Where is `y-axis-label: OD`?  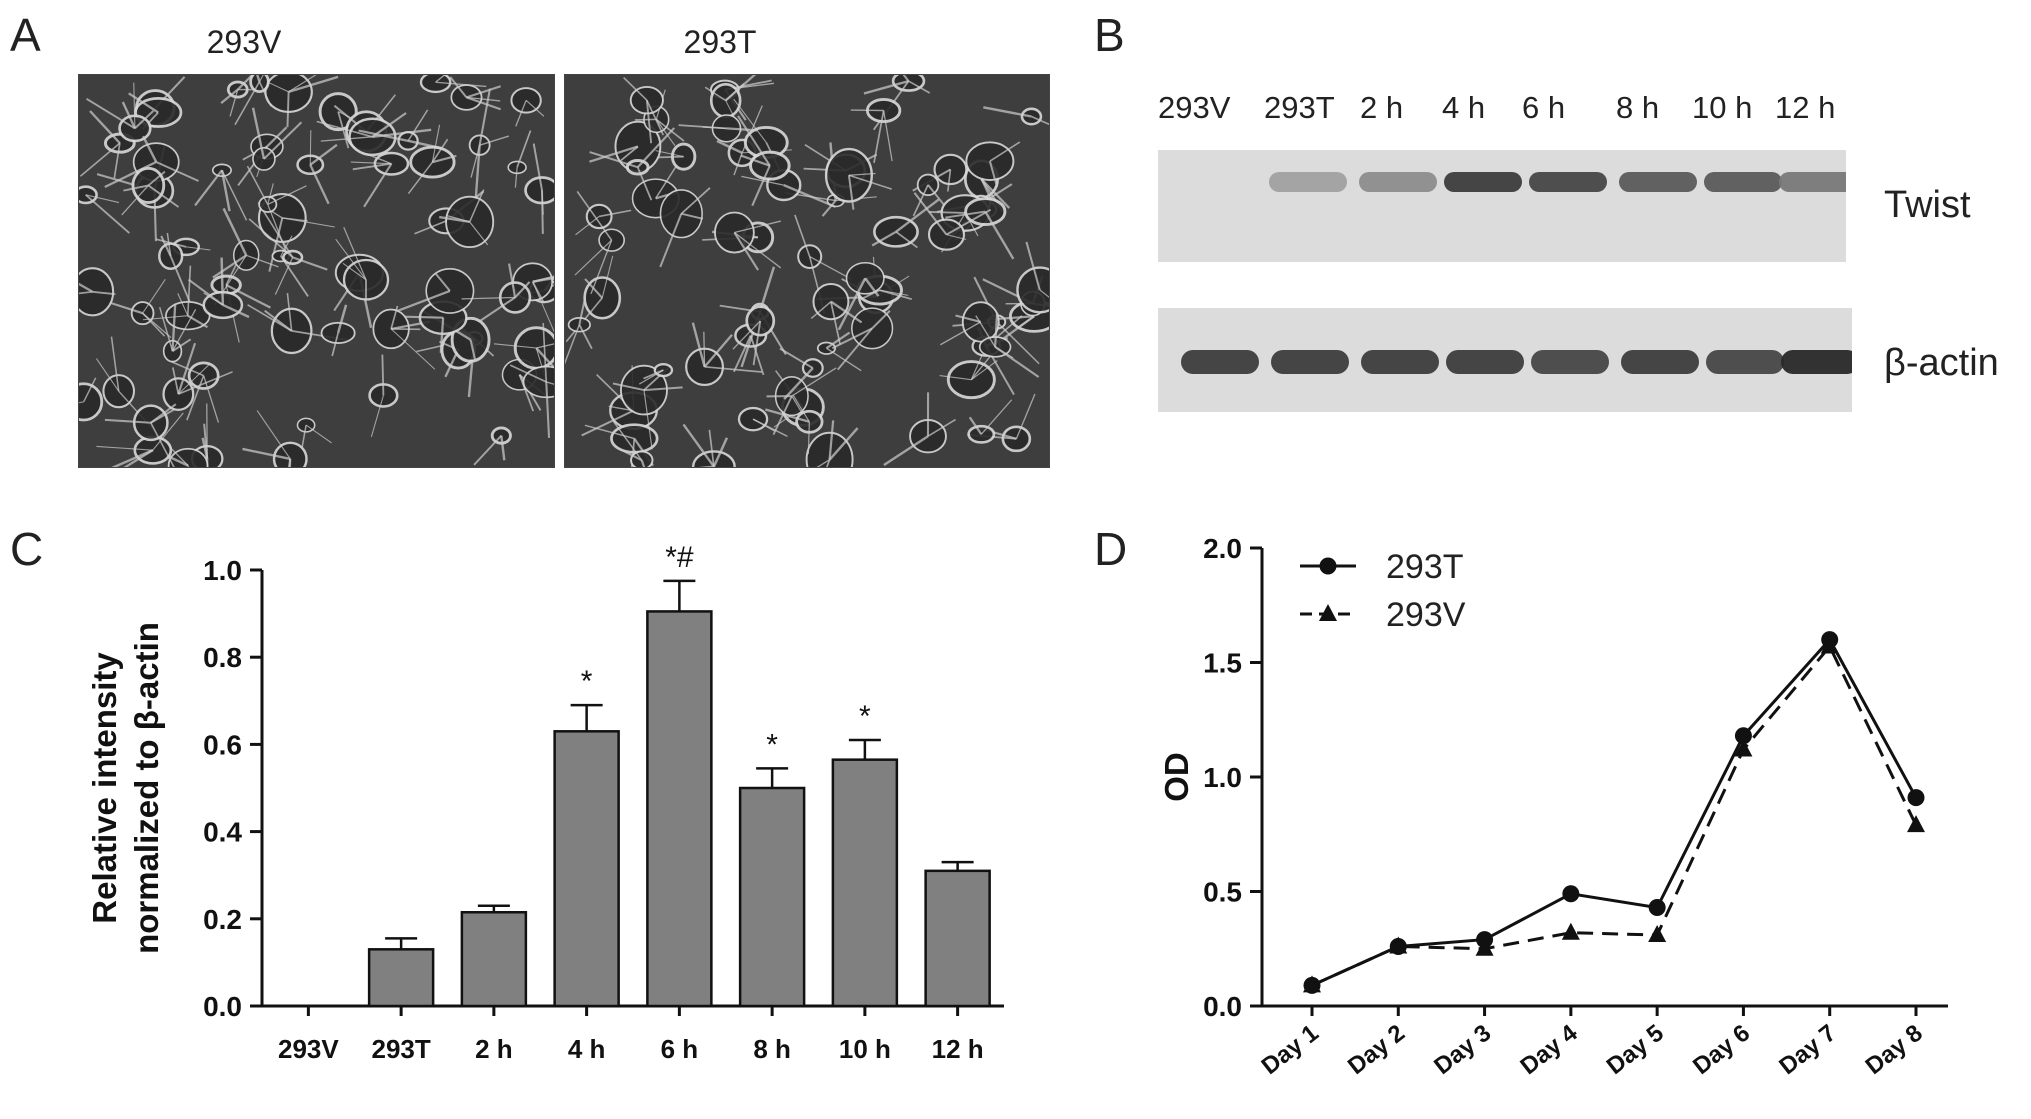 y-axis-label: OD is located at coordinates (1176, 777).